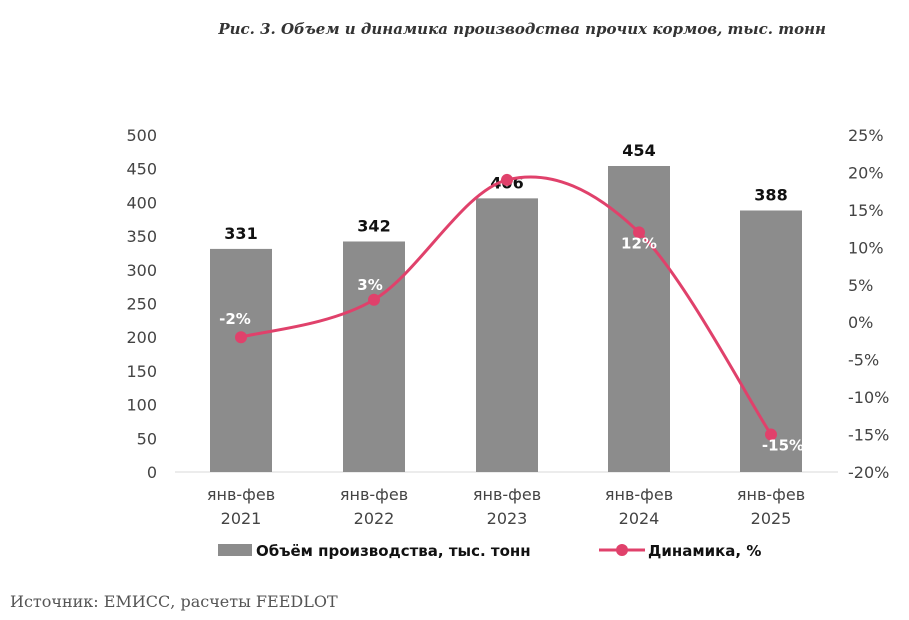 This screenshot has width=909, height=620. Describe the element at coordinates (141, 270) in the screenshot. I see `left-tick-label: 300` at that location.